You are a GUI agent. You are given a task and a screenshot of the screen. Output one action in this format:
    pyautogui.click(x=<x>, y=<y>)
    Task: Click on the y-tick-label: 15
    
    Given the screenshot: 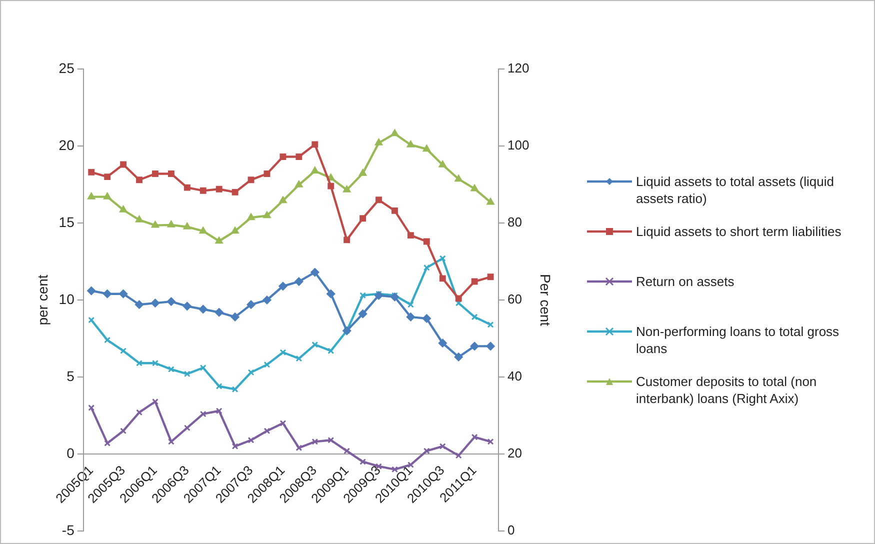 What is the action you would take?
    pyautogui.click(x=66, y=222)
    